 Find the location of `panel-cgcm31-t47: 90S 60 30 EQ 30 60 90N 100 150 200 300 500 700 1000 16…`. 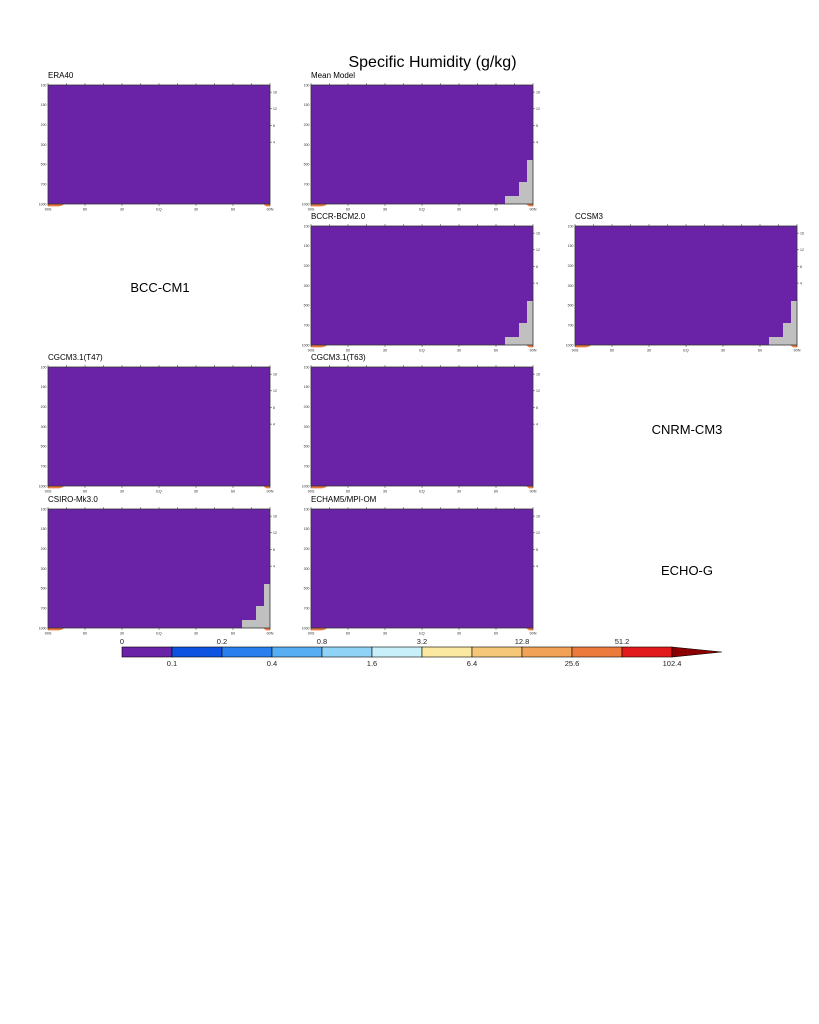

panel-cgcm31-t47: 90S 60 30 EQ 30 60 90N 100 150 200 300 500 700 1000 16… is located at coordinates (158, 429).